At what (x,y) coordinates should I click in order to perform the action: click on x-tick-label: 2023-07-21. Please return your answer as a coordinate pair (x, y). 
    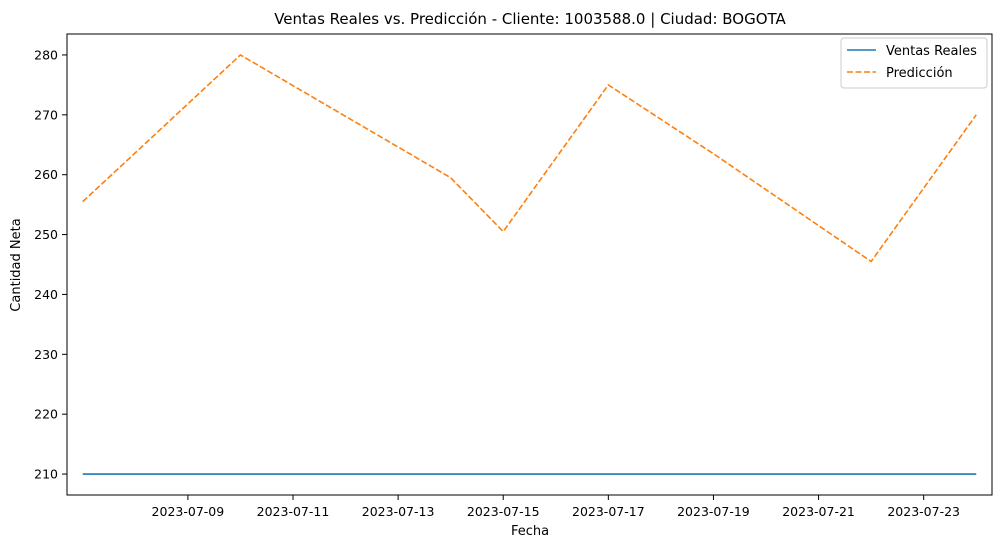
    Looking at the image, I should click on (818, 511).